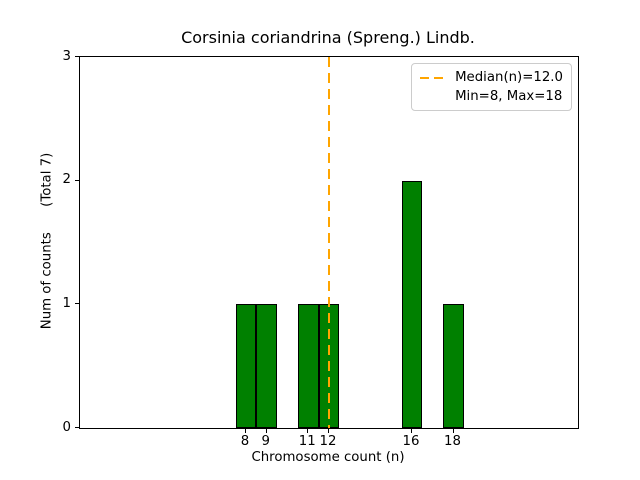 This screenshot has width=640, height=480. What do you see at coordinates (328, 441) in the screenshot?
I see `x-tick-label: 12` at bounding box center [328, 441].